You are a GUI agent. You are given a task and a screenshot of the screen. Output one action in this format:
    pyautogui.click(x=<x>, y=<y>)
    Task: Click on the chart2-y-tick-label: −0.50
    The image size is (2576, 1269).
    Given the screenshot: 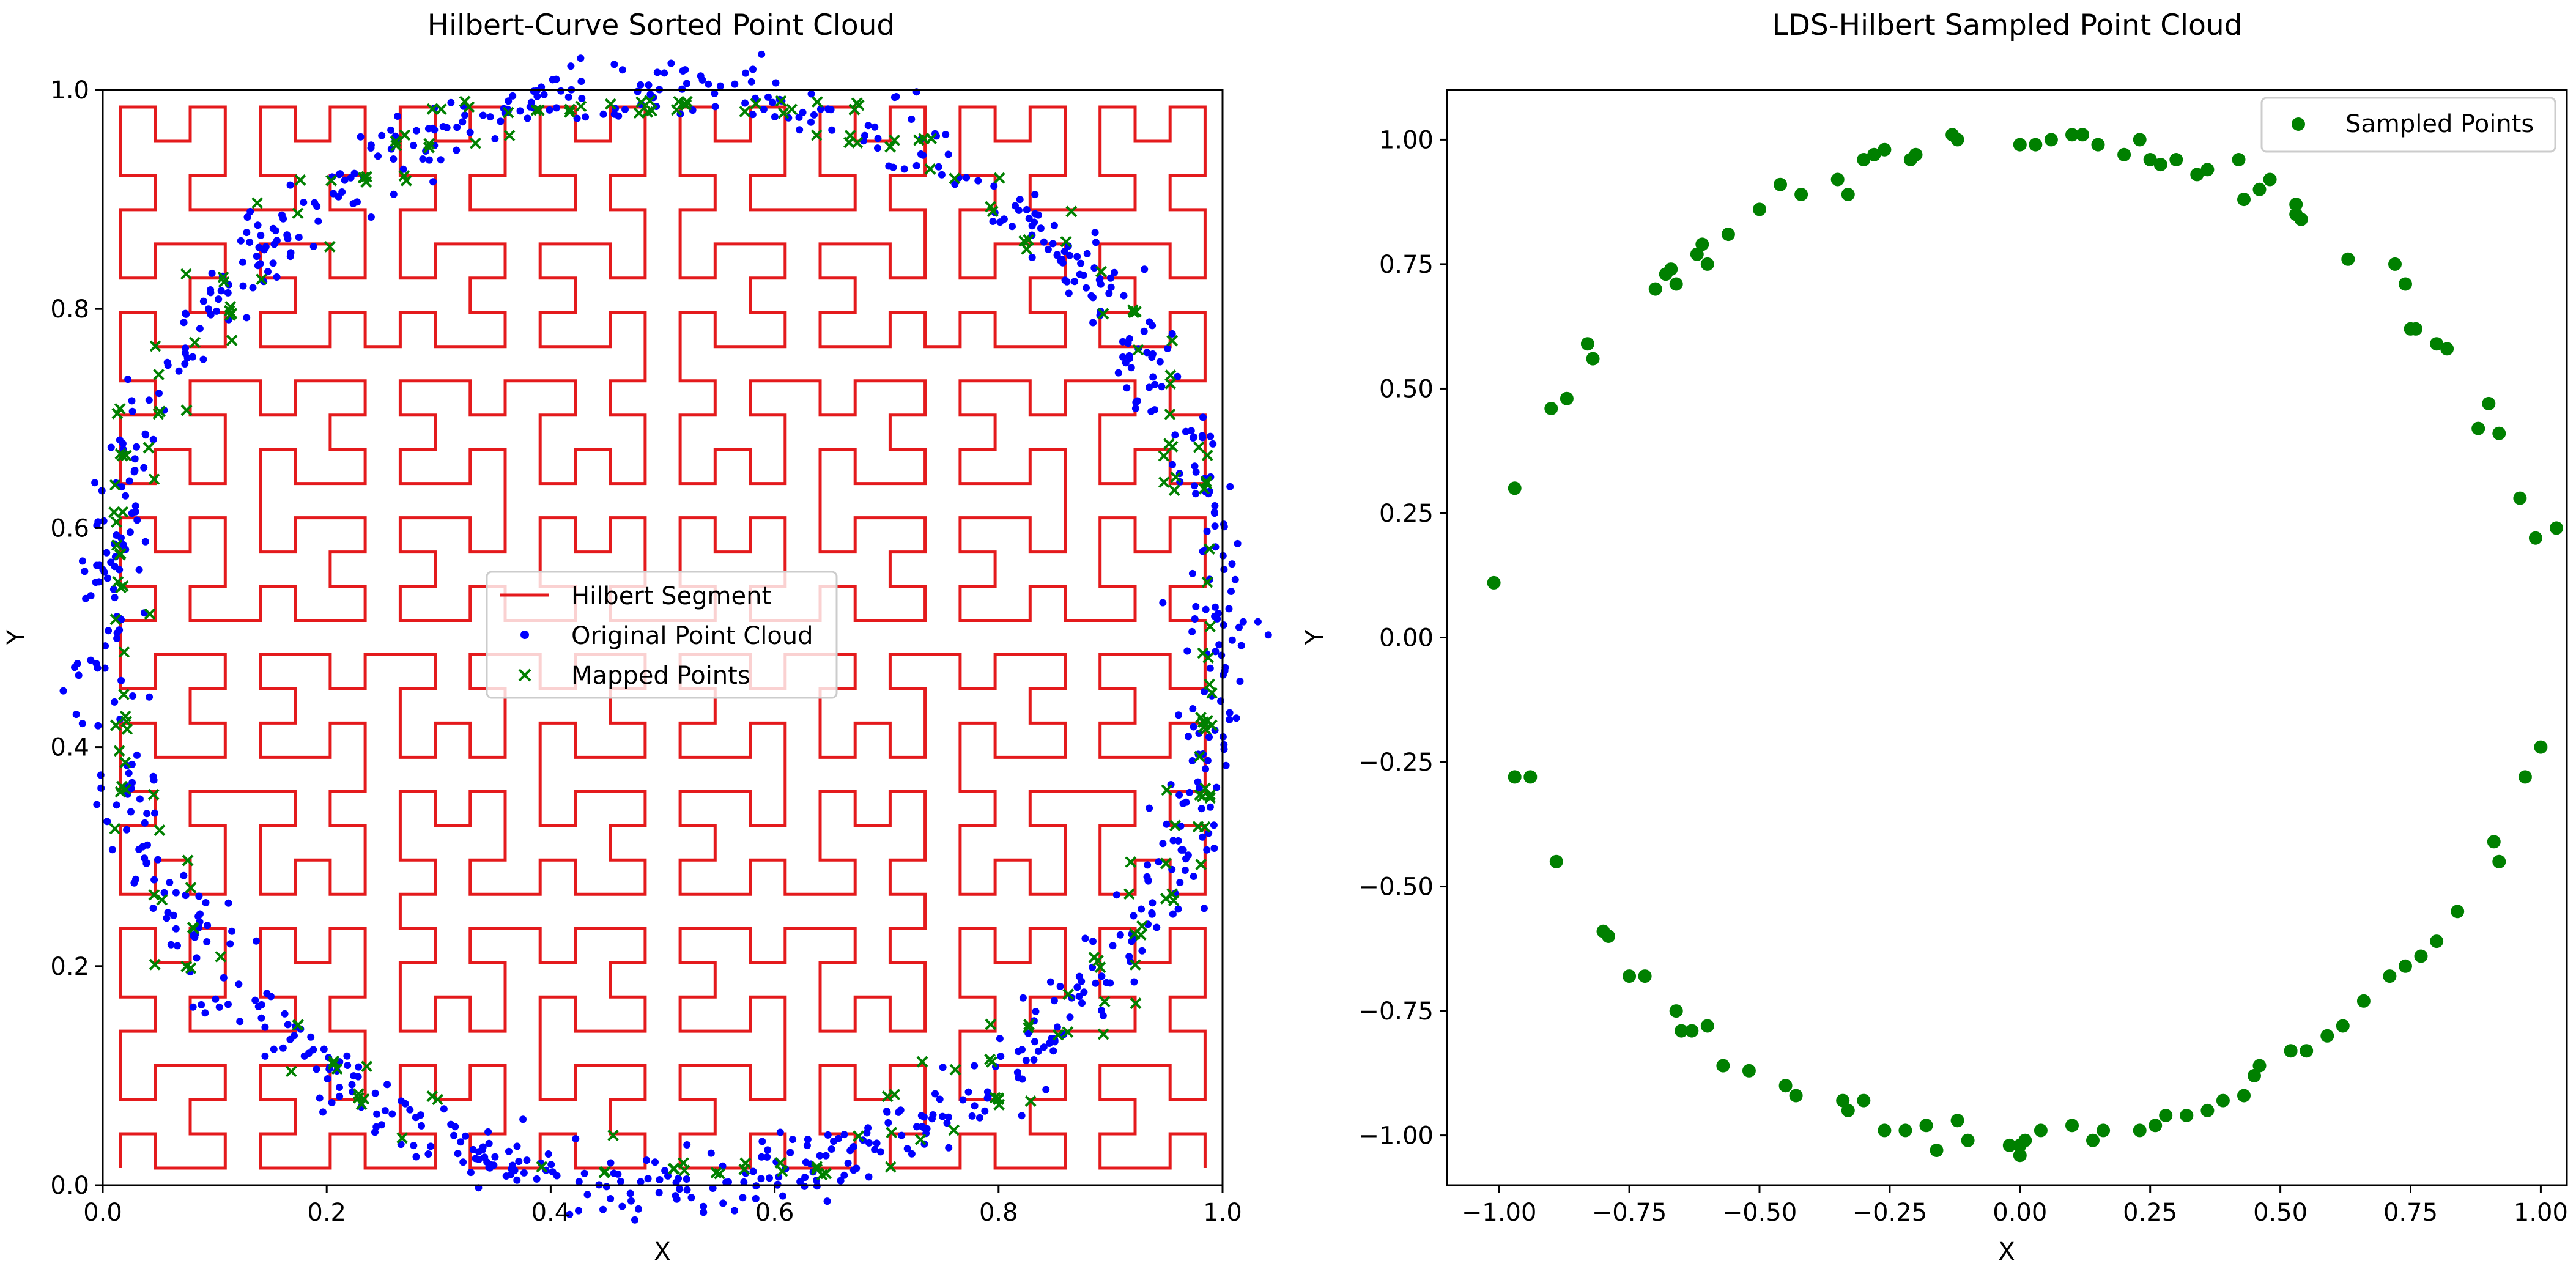 What is the action you would take?
    pyautogui.click(x=1396, y=887)
    